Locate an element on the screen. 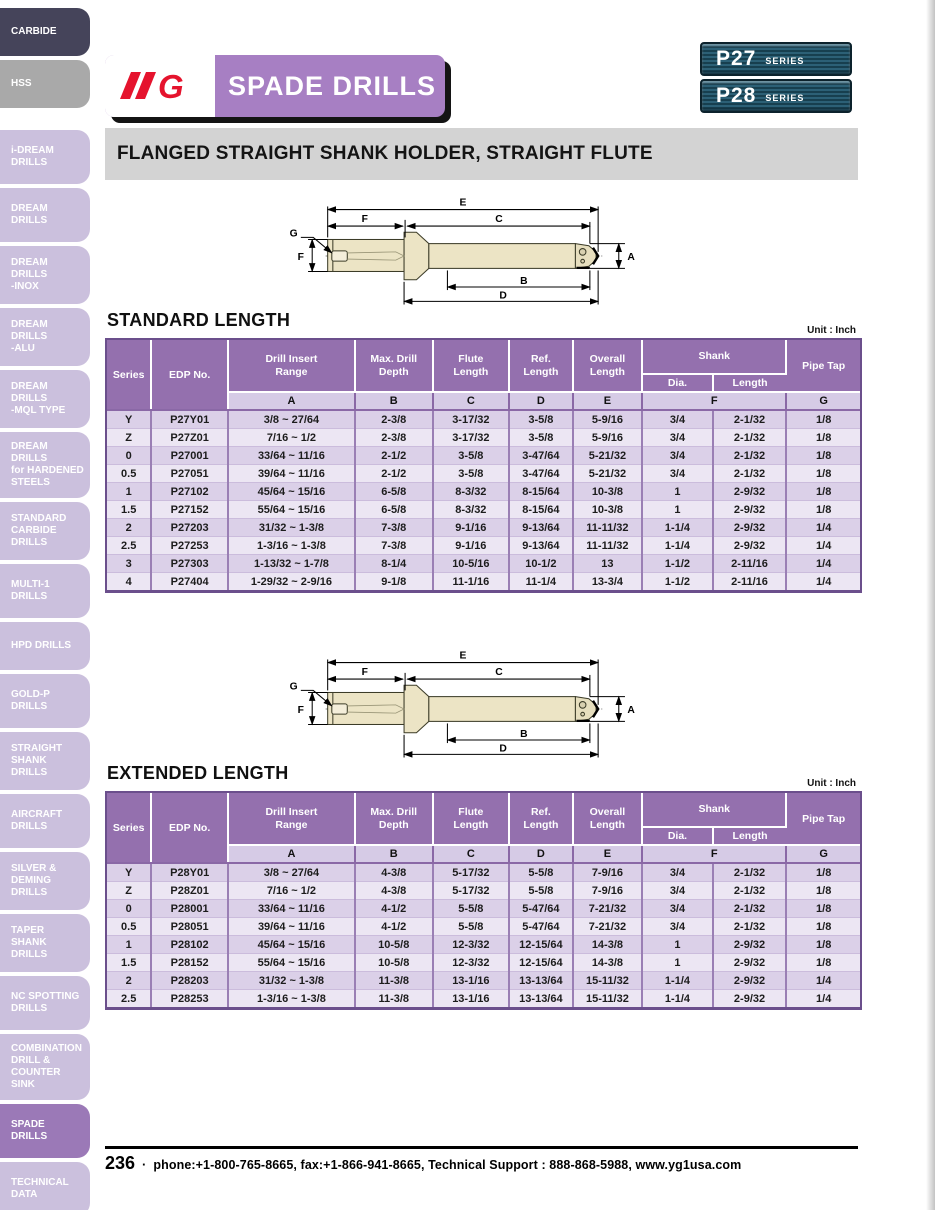 This screenshot has height=1210, width=935. banner-title: SPADE DRILLS is located at coordinates (332, 85).